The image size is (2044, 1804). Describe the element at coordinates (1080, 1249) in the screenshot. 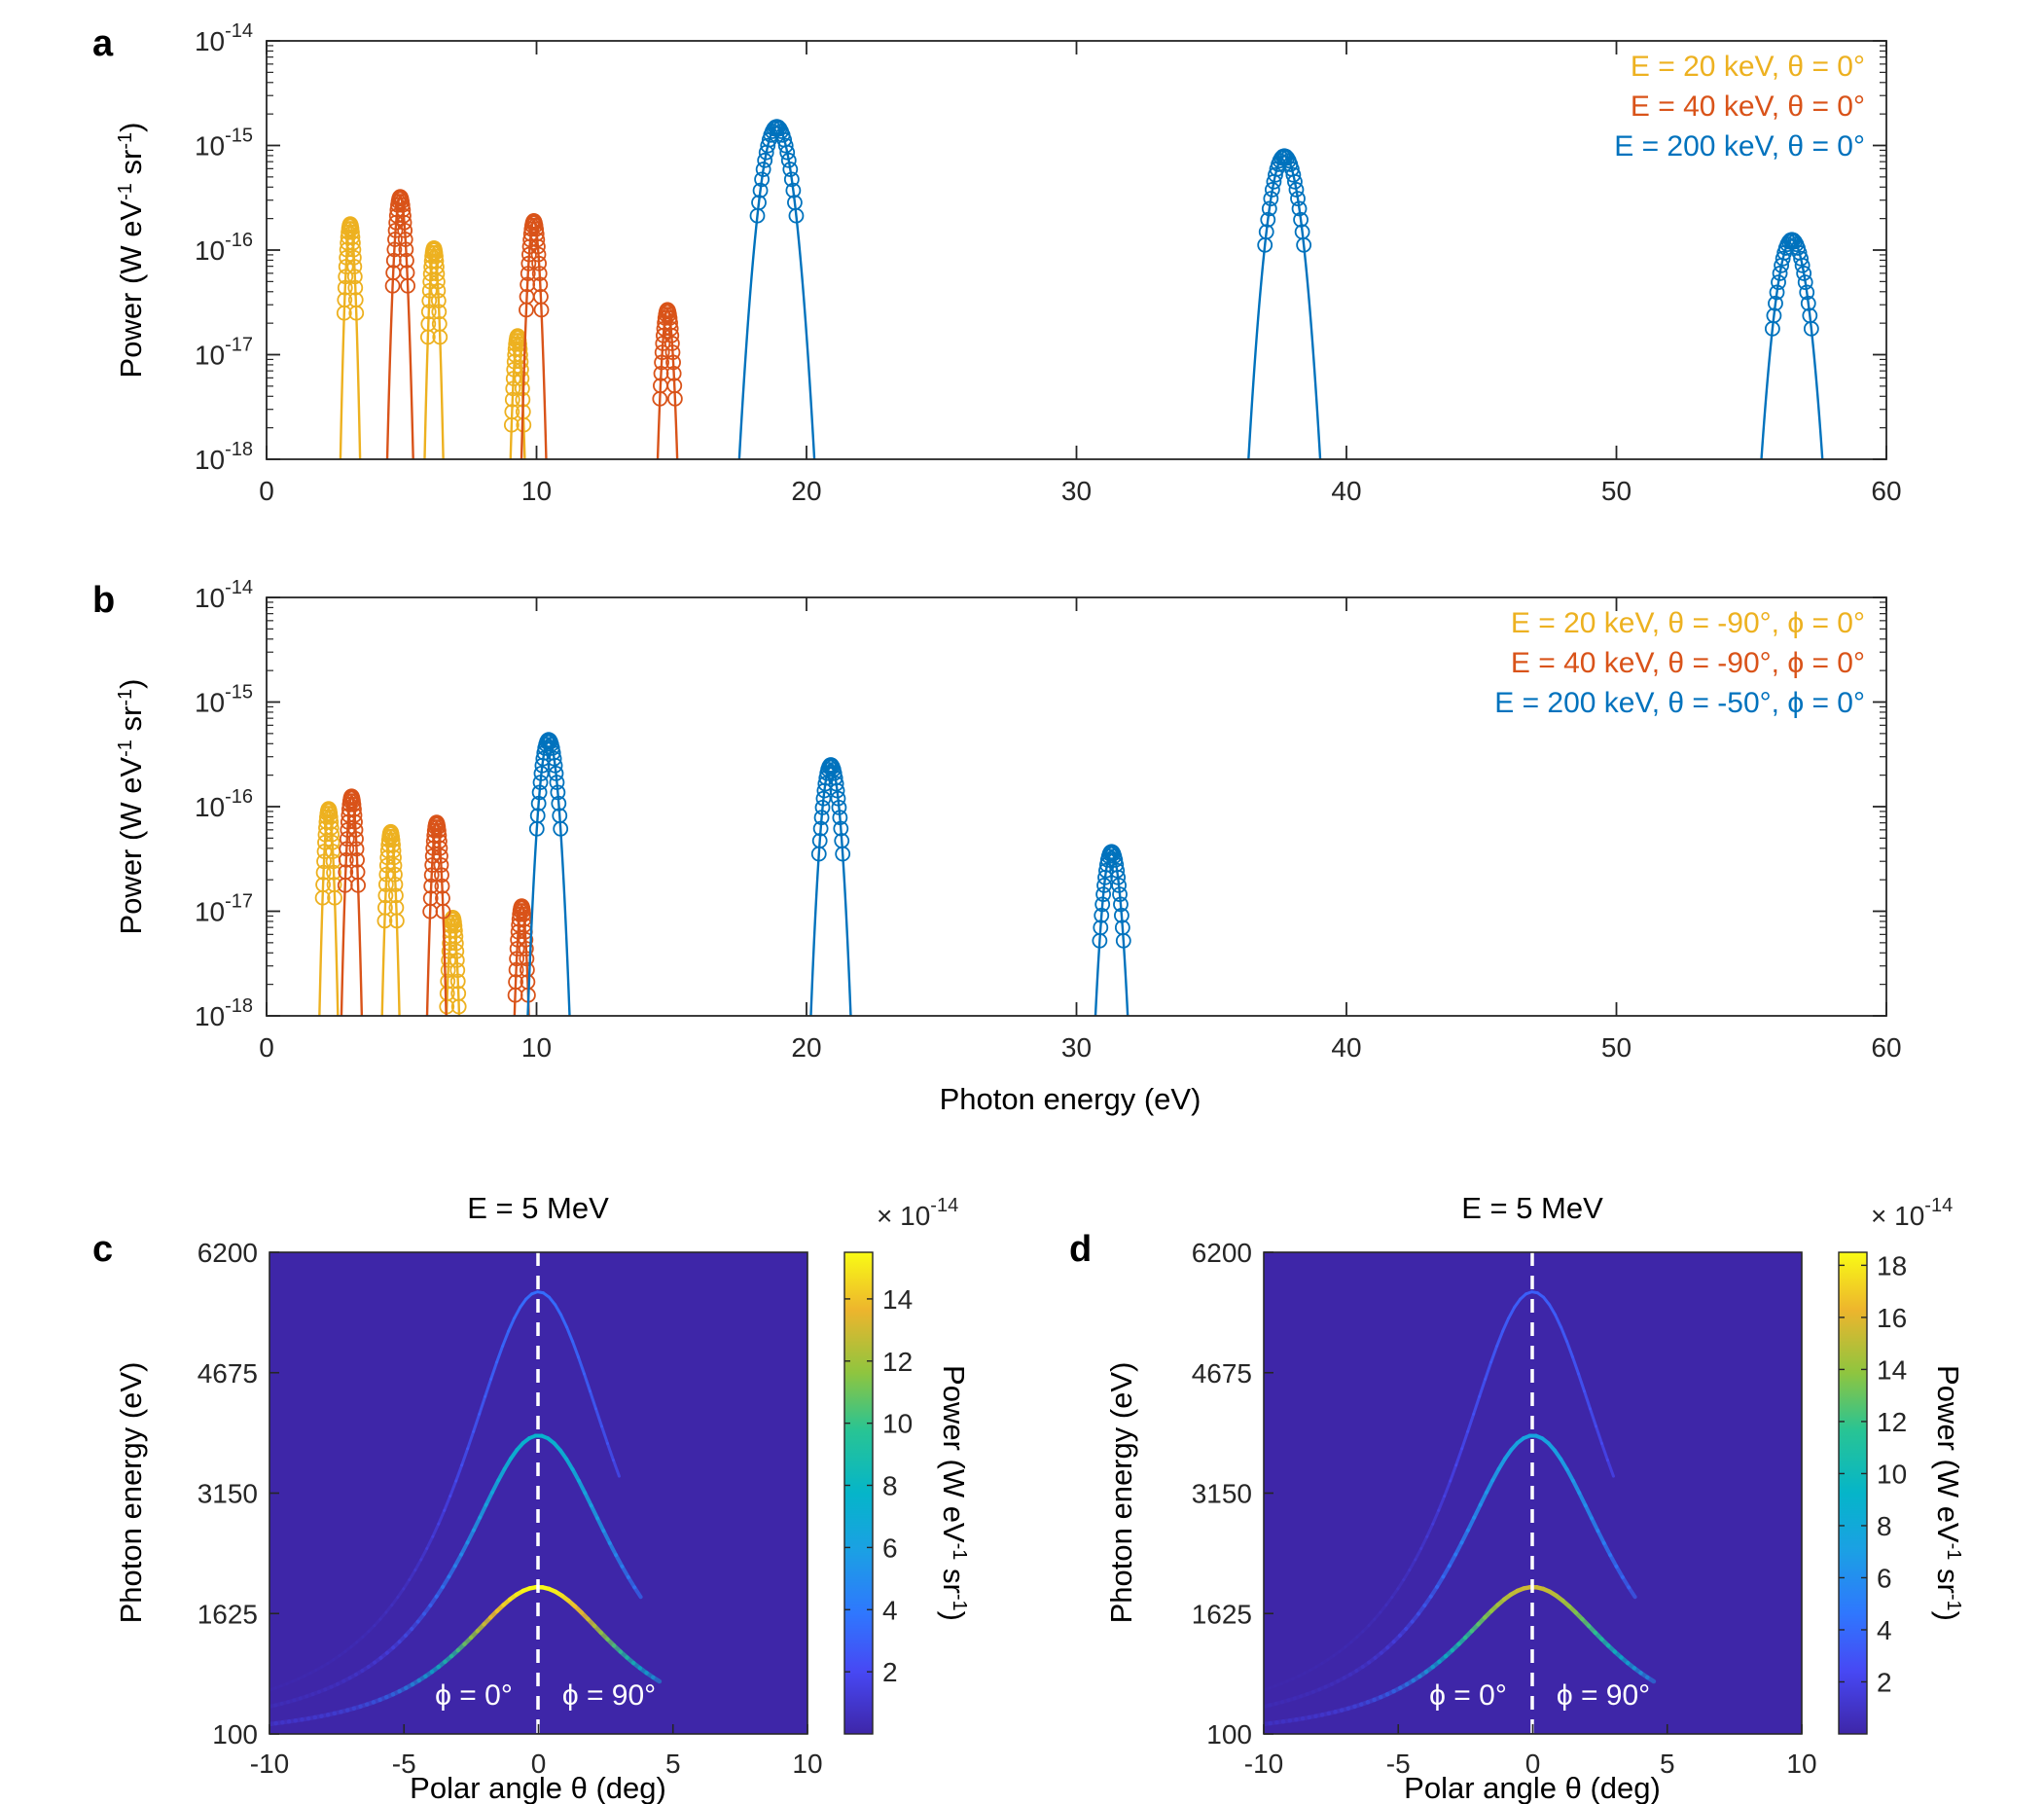

I see `panel-label-d: d` at that location.